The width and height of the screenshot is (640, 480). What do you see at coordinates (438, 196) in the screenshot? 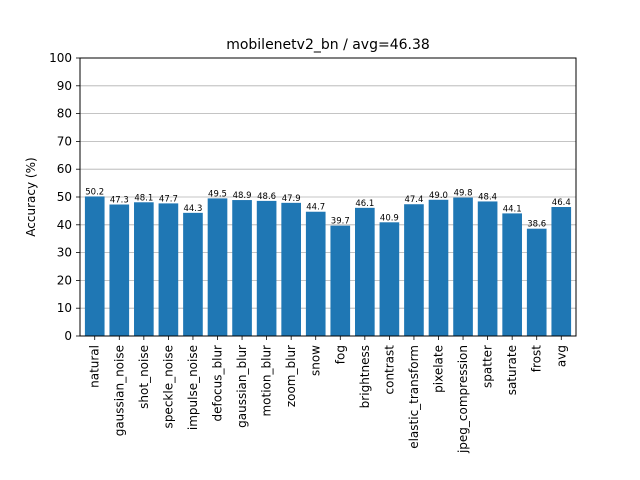
I see `data-label: 49.0` at bounding box center [438, 196].